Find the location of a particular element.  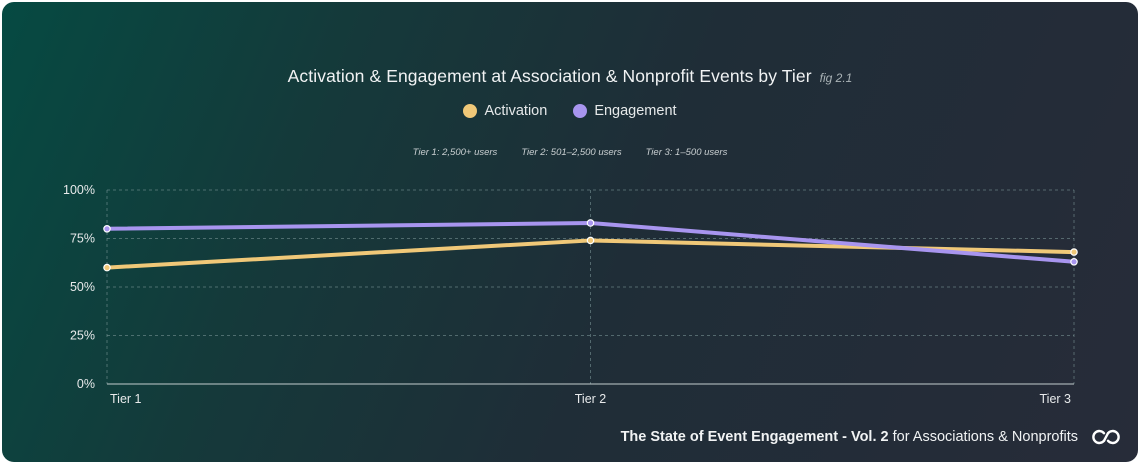

legend-swatch-activation is located at coordinates (470, 111).